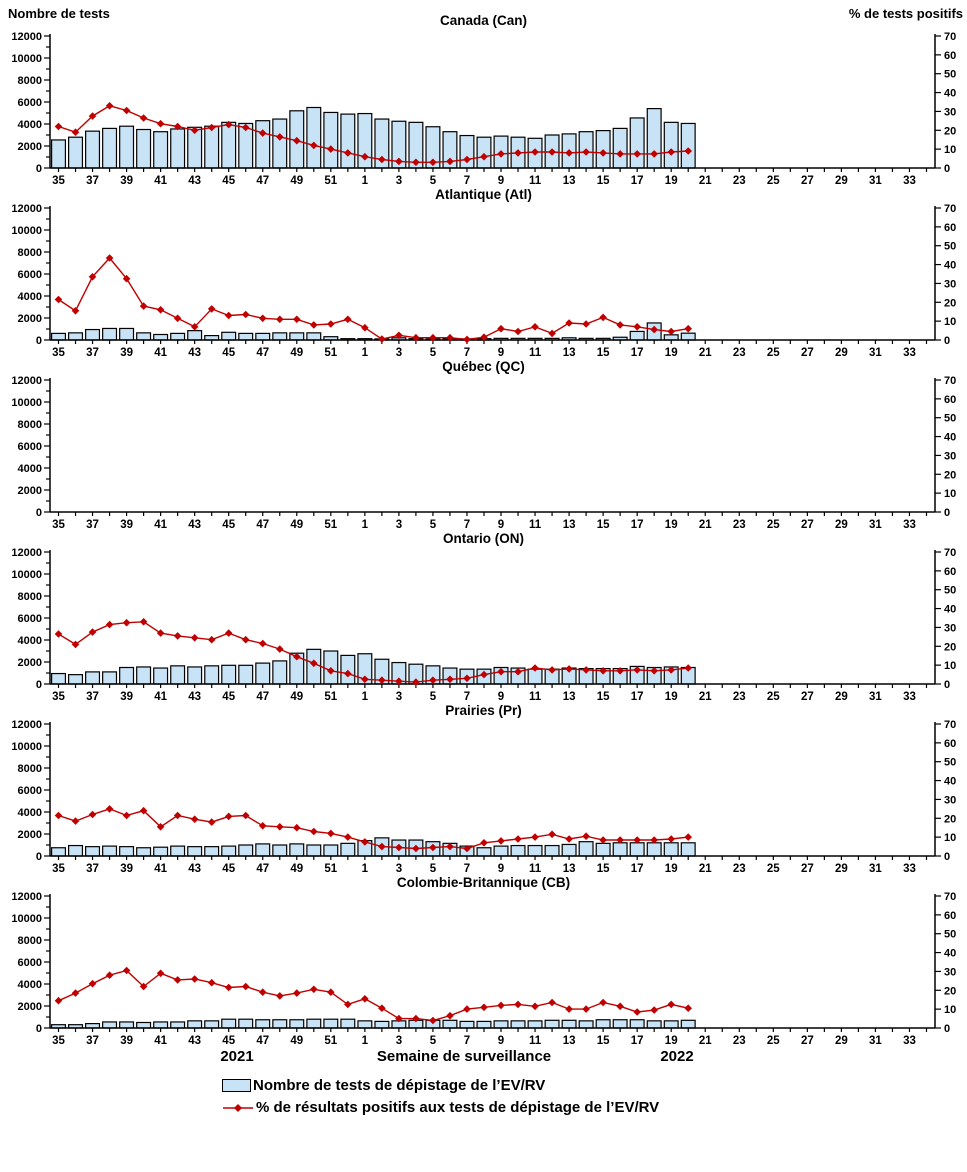  What do you see at coordinates (373, 995) in the screenshot?
I see `positivity-markers` at bounding box center [373, 995].